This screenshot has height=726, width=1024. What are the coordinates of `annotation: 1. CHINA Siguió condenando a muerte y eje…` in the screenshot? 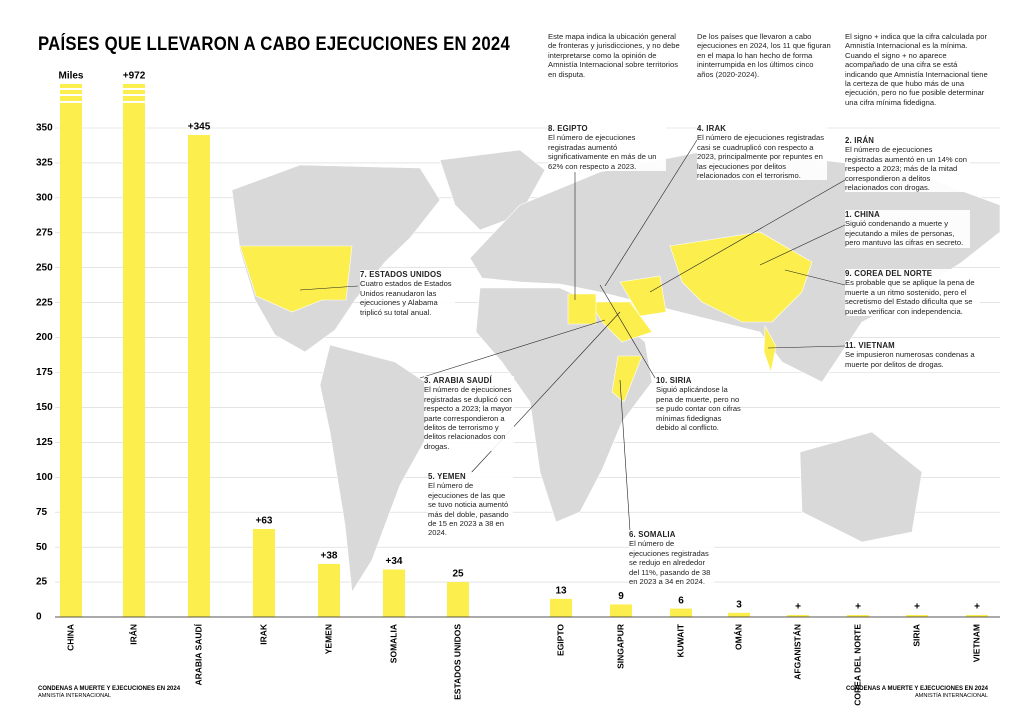 It's located at (907, 229).